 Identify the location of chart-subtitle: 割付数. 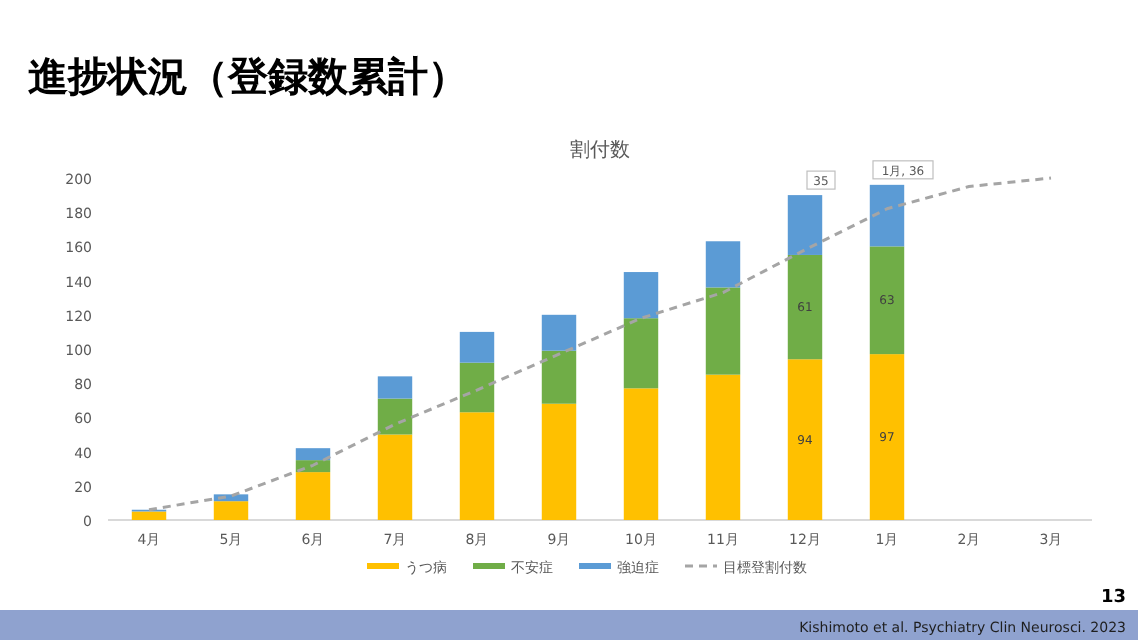
(600, 150).